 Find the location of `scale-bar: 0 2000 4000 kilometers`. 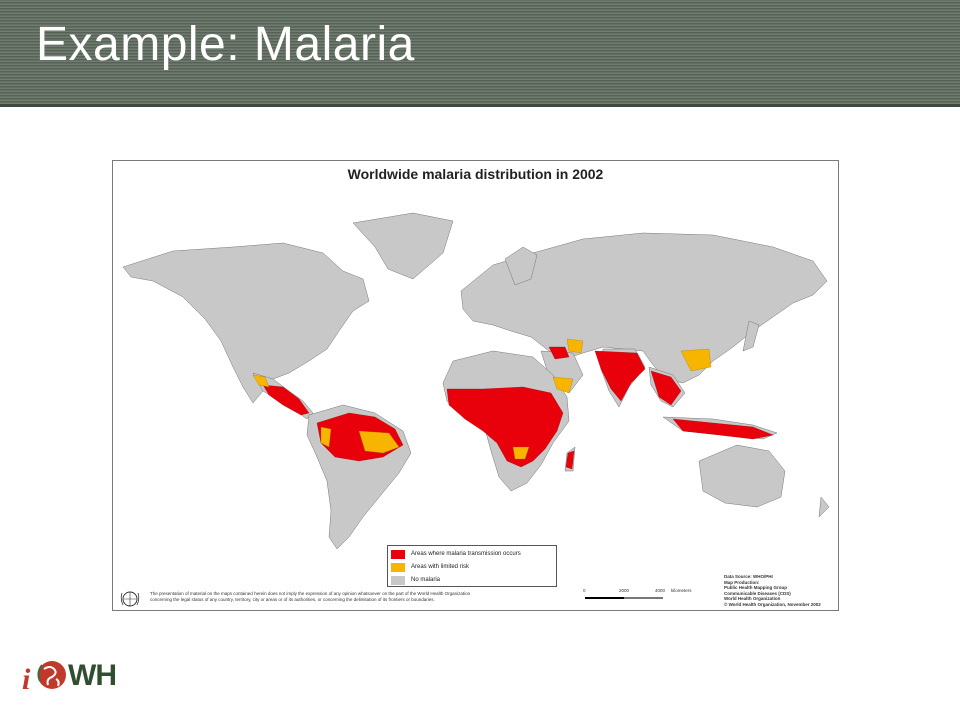

scale-bar: 0 2000 4000 kilometers is located at coordinates (638, 596).